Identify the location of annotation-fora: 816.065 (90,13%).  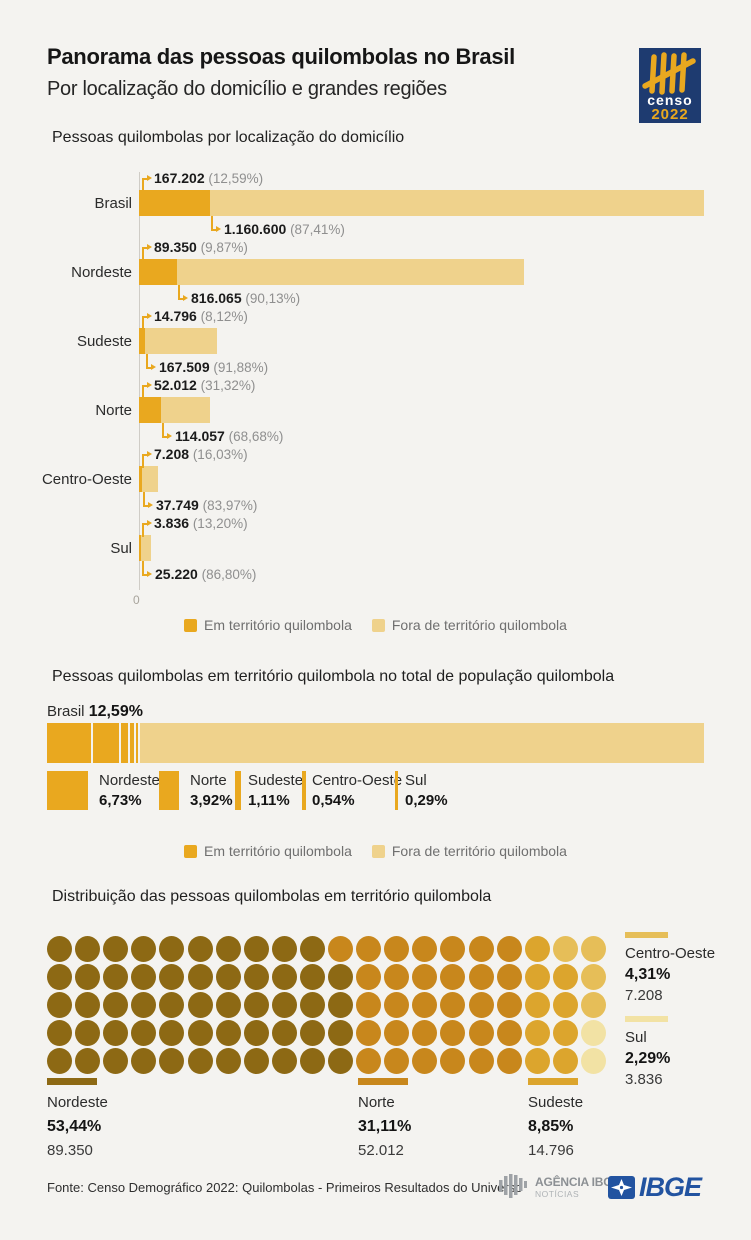
(246, 298).